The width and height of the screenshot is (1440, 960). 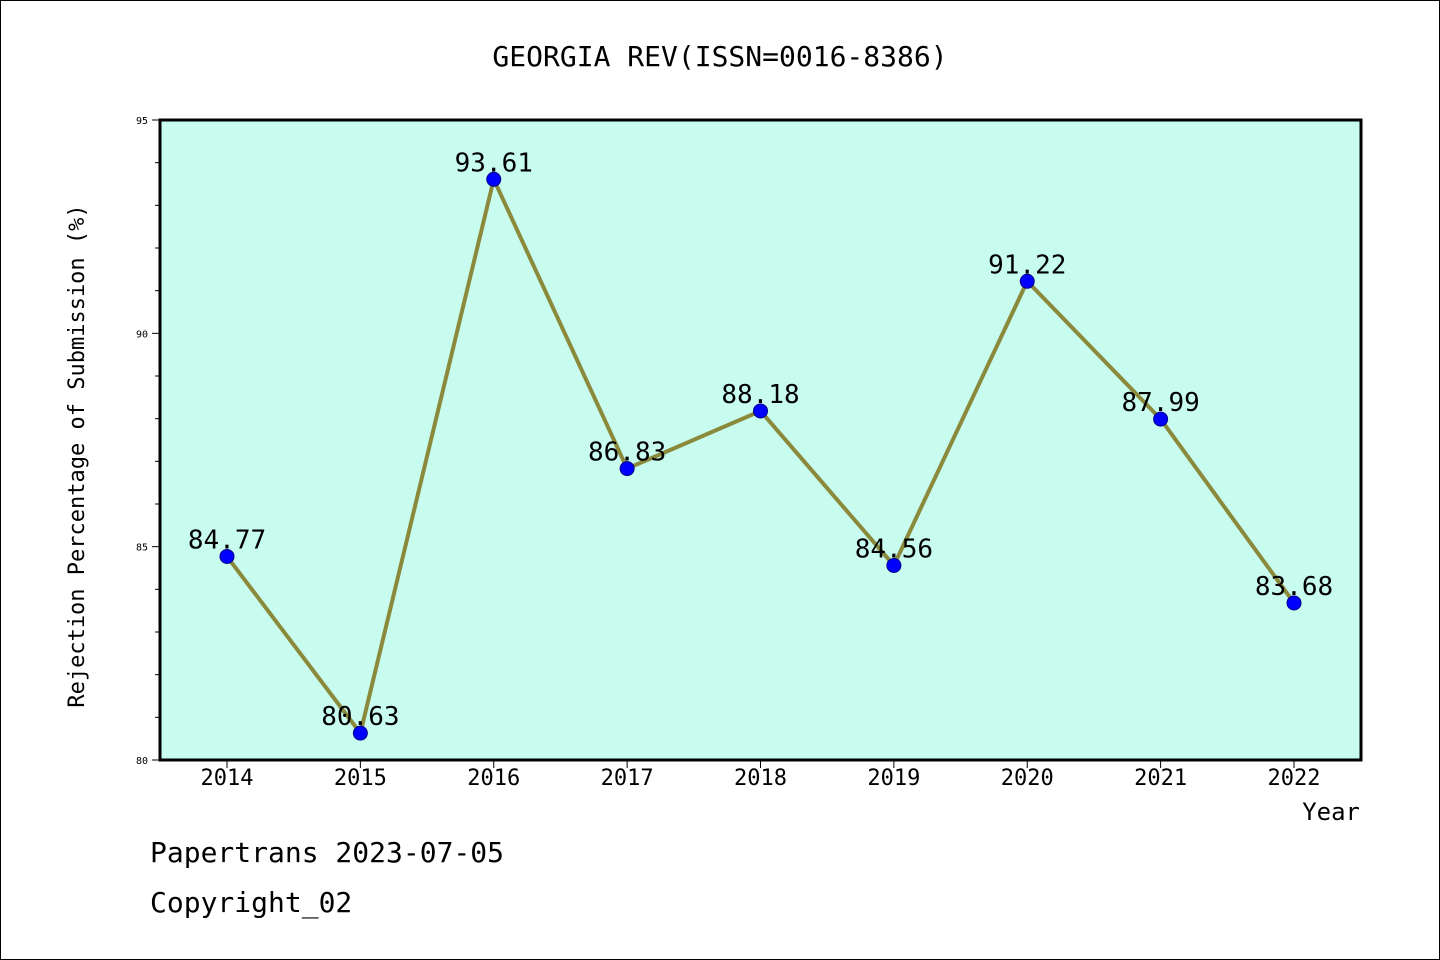 I want to click on y-tick-label: 95, so click(x=142, y=121).